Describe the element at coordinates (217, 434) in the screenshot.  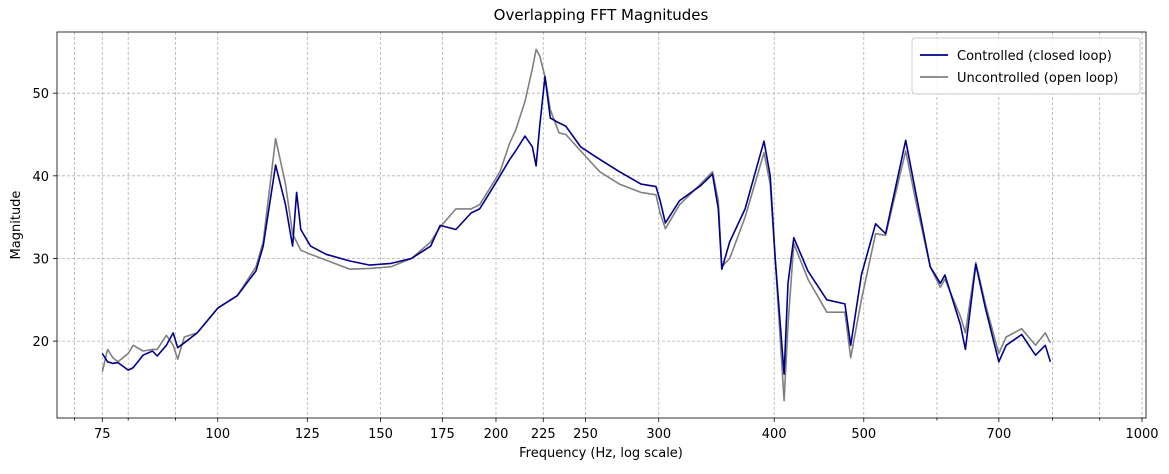
I see `x-tick-label: 100` at that location.